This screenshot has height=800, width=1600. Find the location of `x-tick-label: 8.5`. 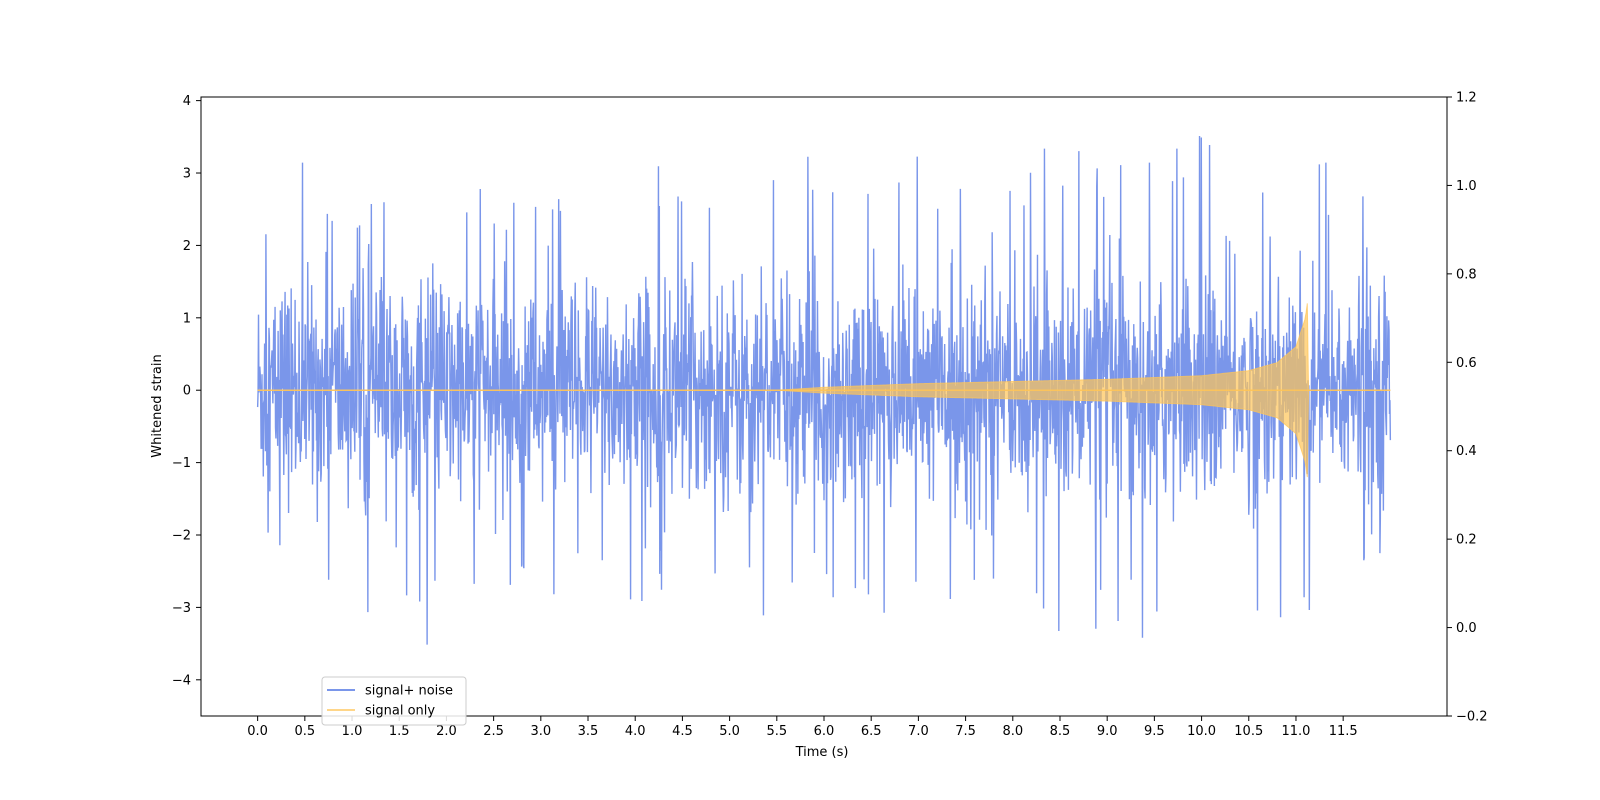

x-tick-label: 8.5 is located at coordinates (1060, 731).